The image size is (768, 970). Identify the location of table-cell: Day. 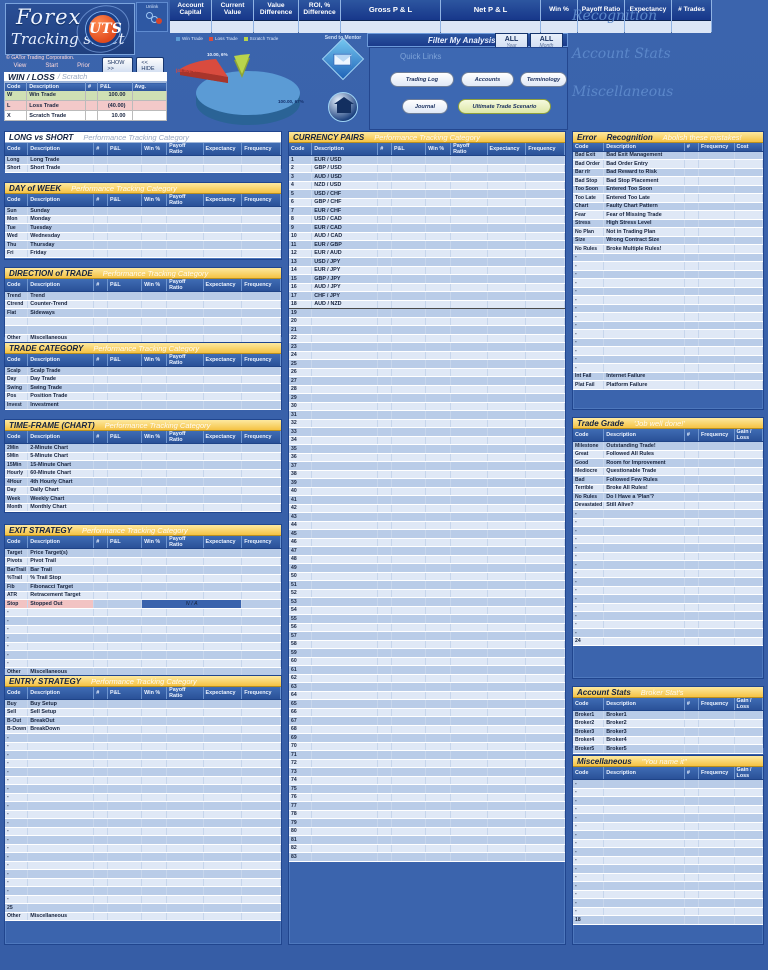
(17, 379).